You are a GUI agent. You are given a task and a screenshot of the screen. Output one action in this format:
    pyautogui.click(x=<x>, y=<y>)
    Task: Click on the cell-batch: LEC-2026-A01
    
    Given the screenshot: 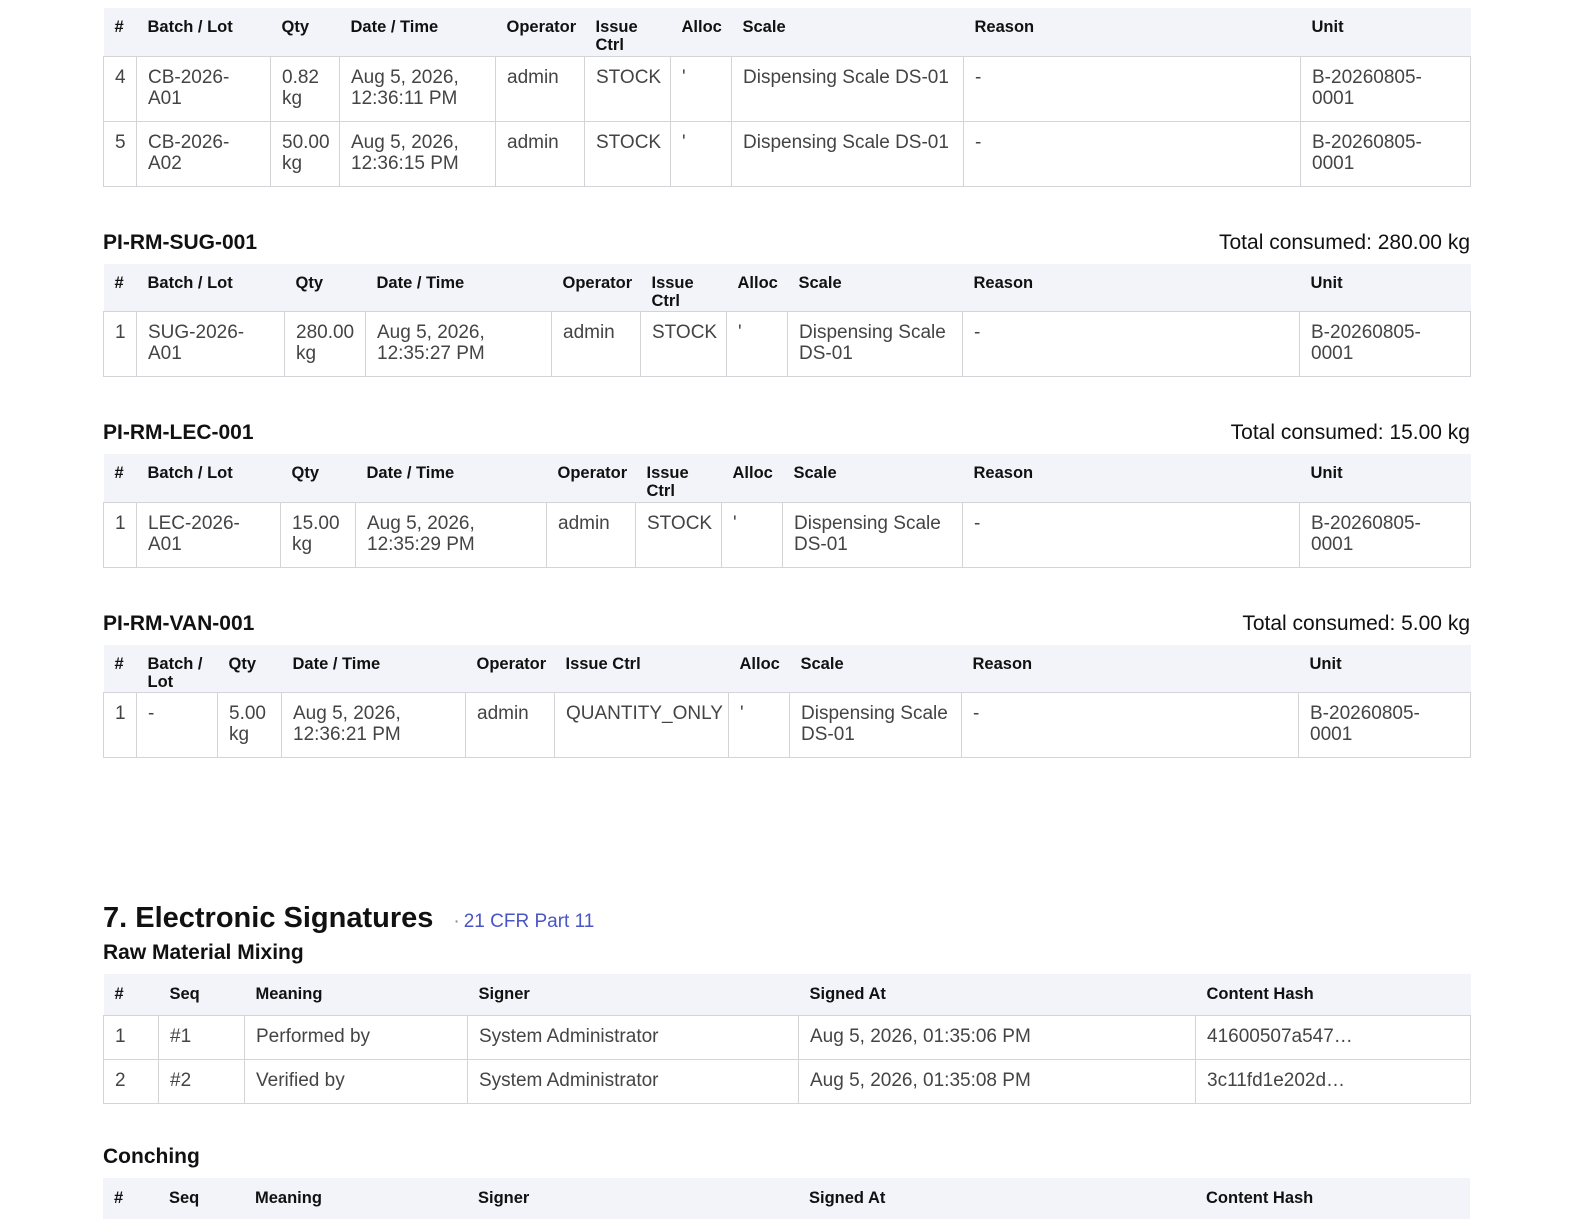 What is the action you would take?
    pyautogui.click(x=208, y=534)
    